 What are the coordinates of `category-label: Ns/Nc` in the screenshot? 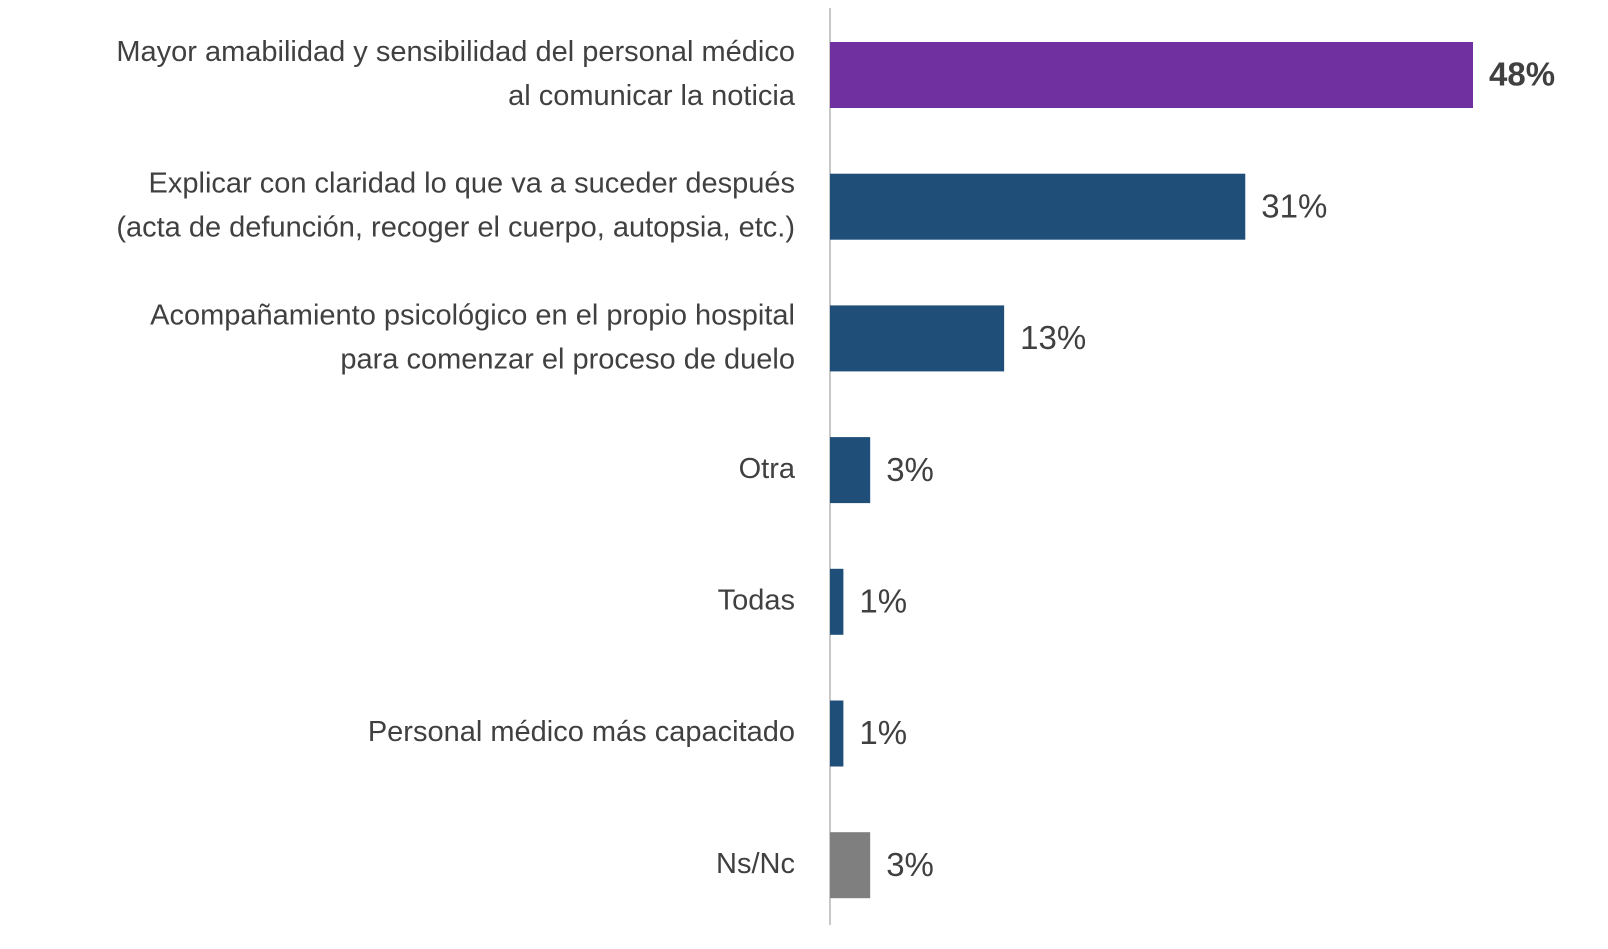 It's located at (755, 864).